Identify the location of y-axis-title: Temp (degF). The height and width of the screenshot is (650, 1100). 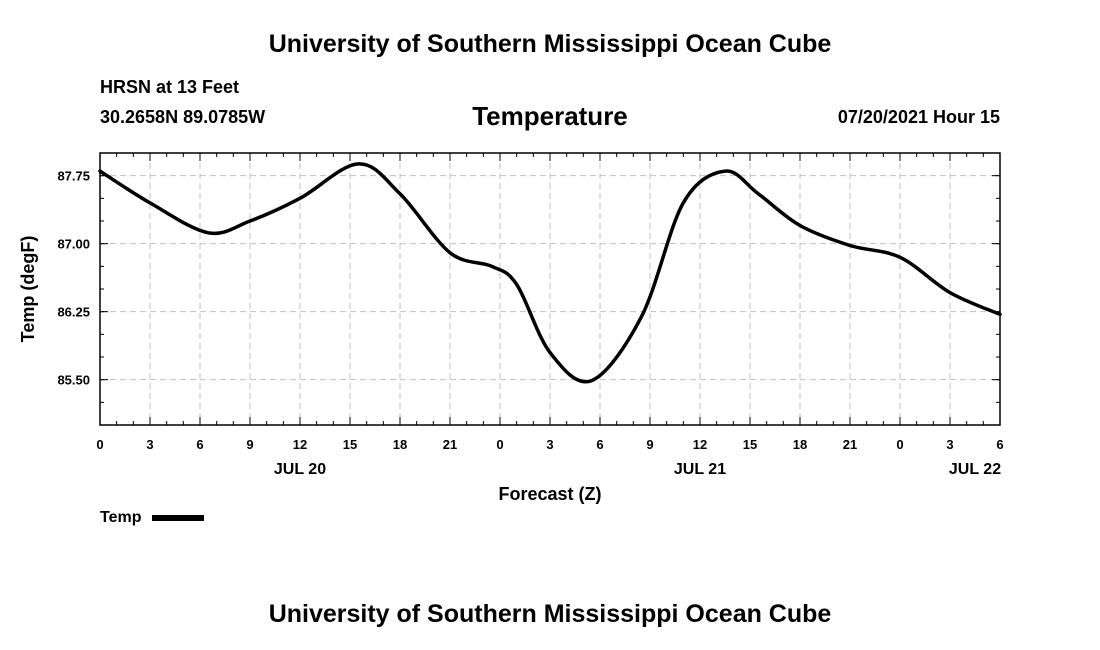
(28, 289).